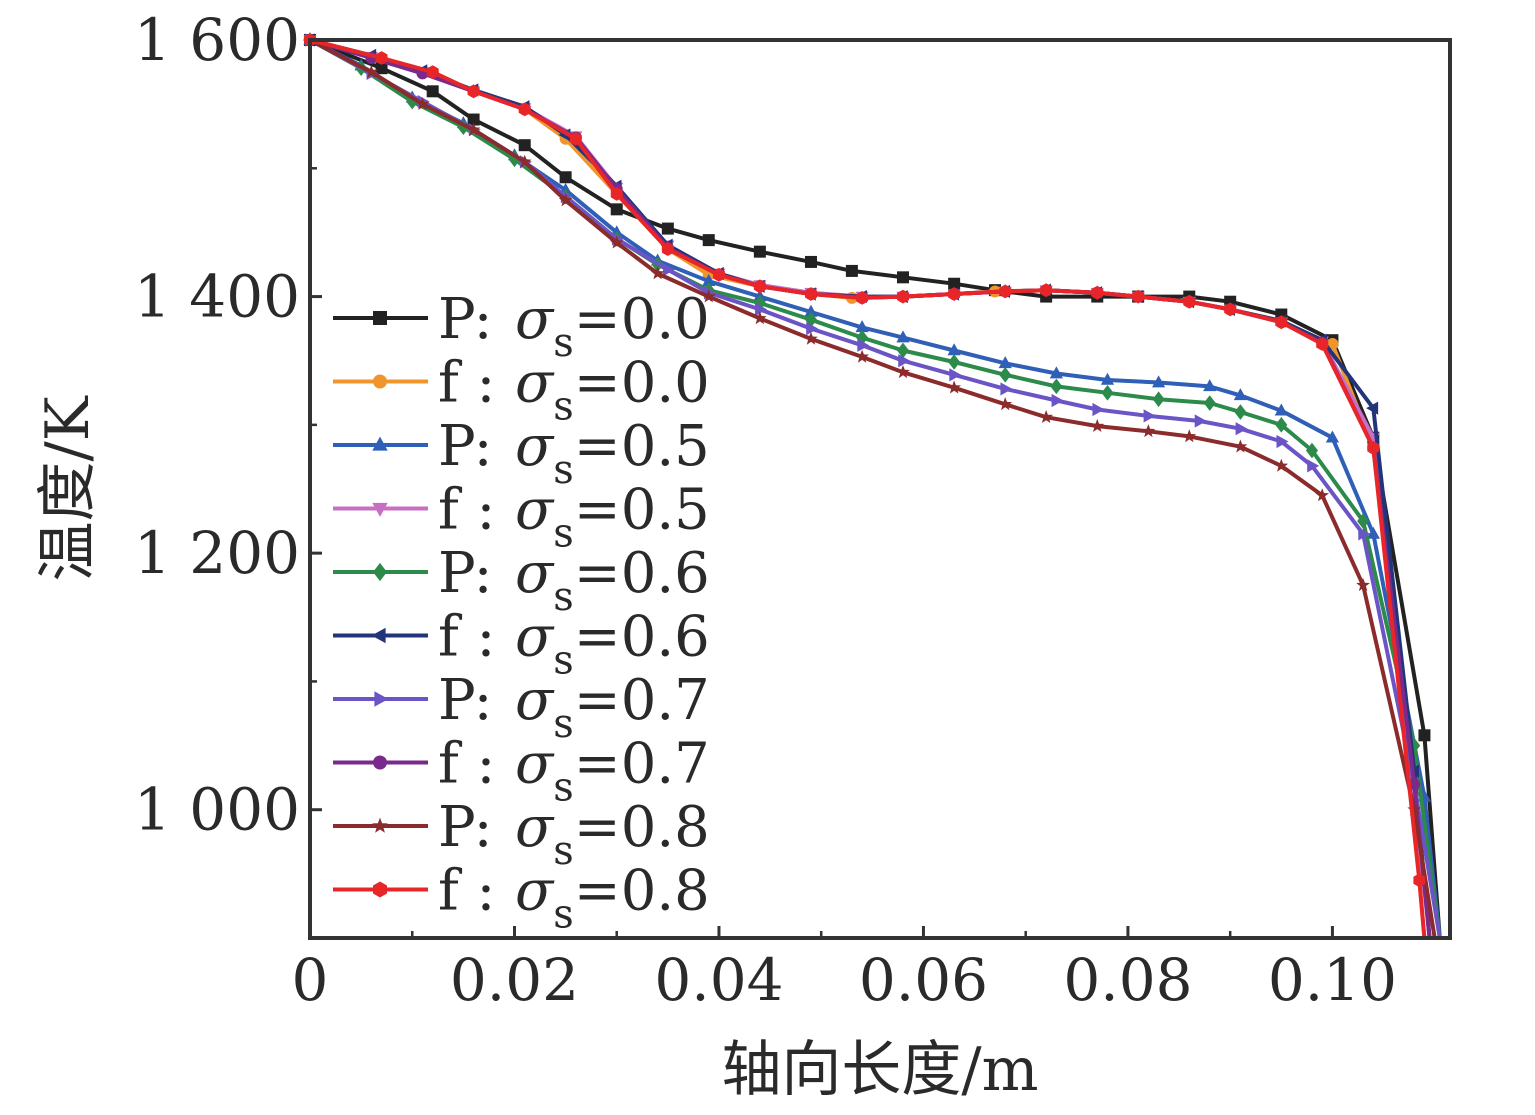 The height and width of the screenshot is (1115, 1535). I want to click on legend-label: f : σs=0.8, so click(574, 898).